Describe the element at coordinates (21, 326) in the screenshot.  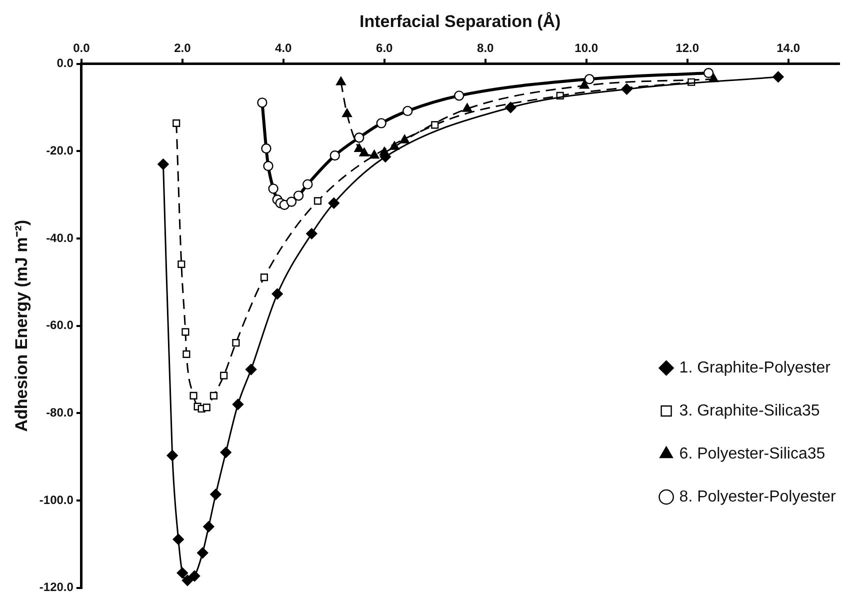
I see `y-axis-title: Adhesion Energy (mJ m⁻²)` at that location.